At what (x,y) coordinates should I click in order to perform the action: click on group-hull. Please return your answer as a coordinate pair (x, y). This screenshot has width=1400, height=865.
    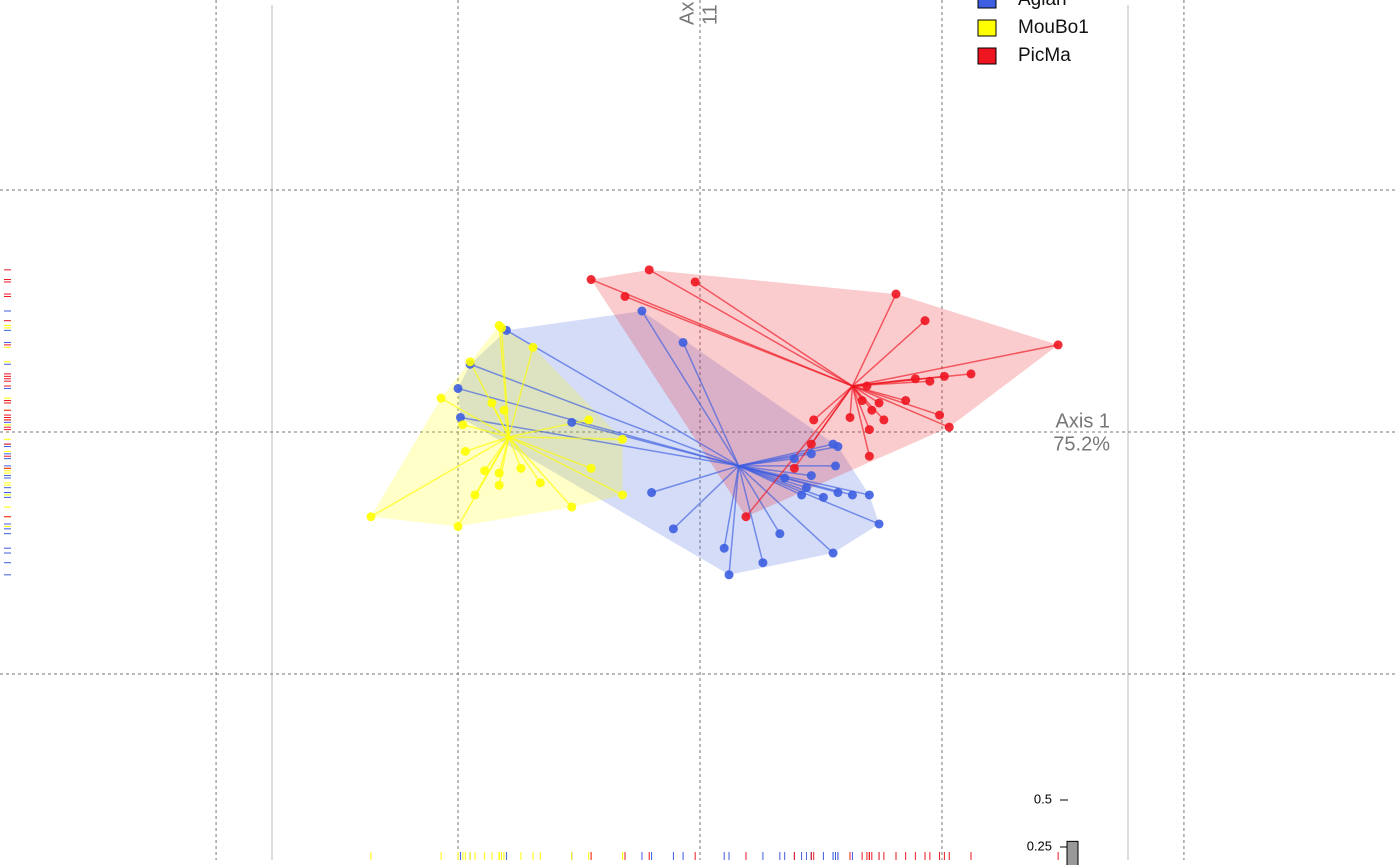
    Looking at the image, I should click on (496, 426).